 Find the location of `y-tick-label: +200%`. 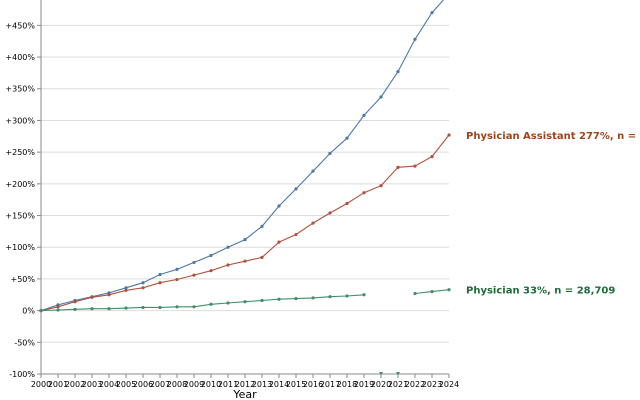

y-tick-label: +200% is located at coordinates (20, 184).